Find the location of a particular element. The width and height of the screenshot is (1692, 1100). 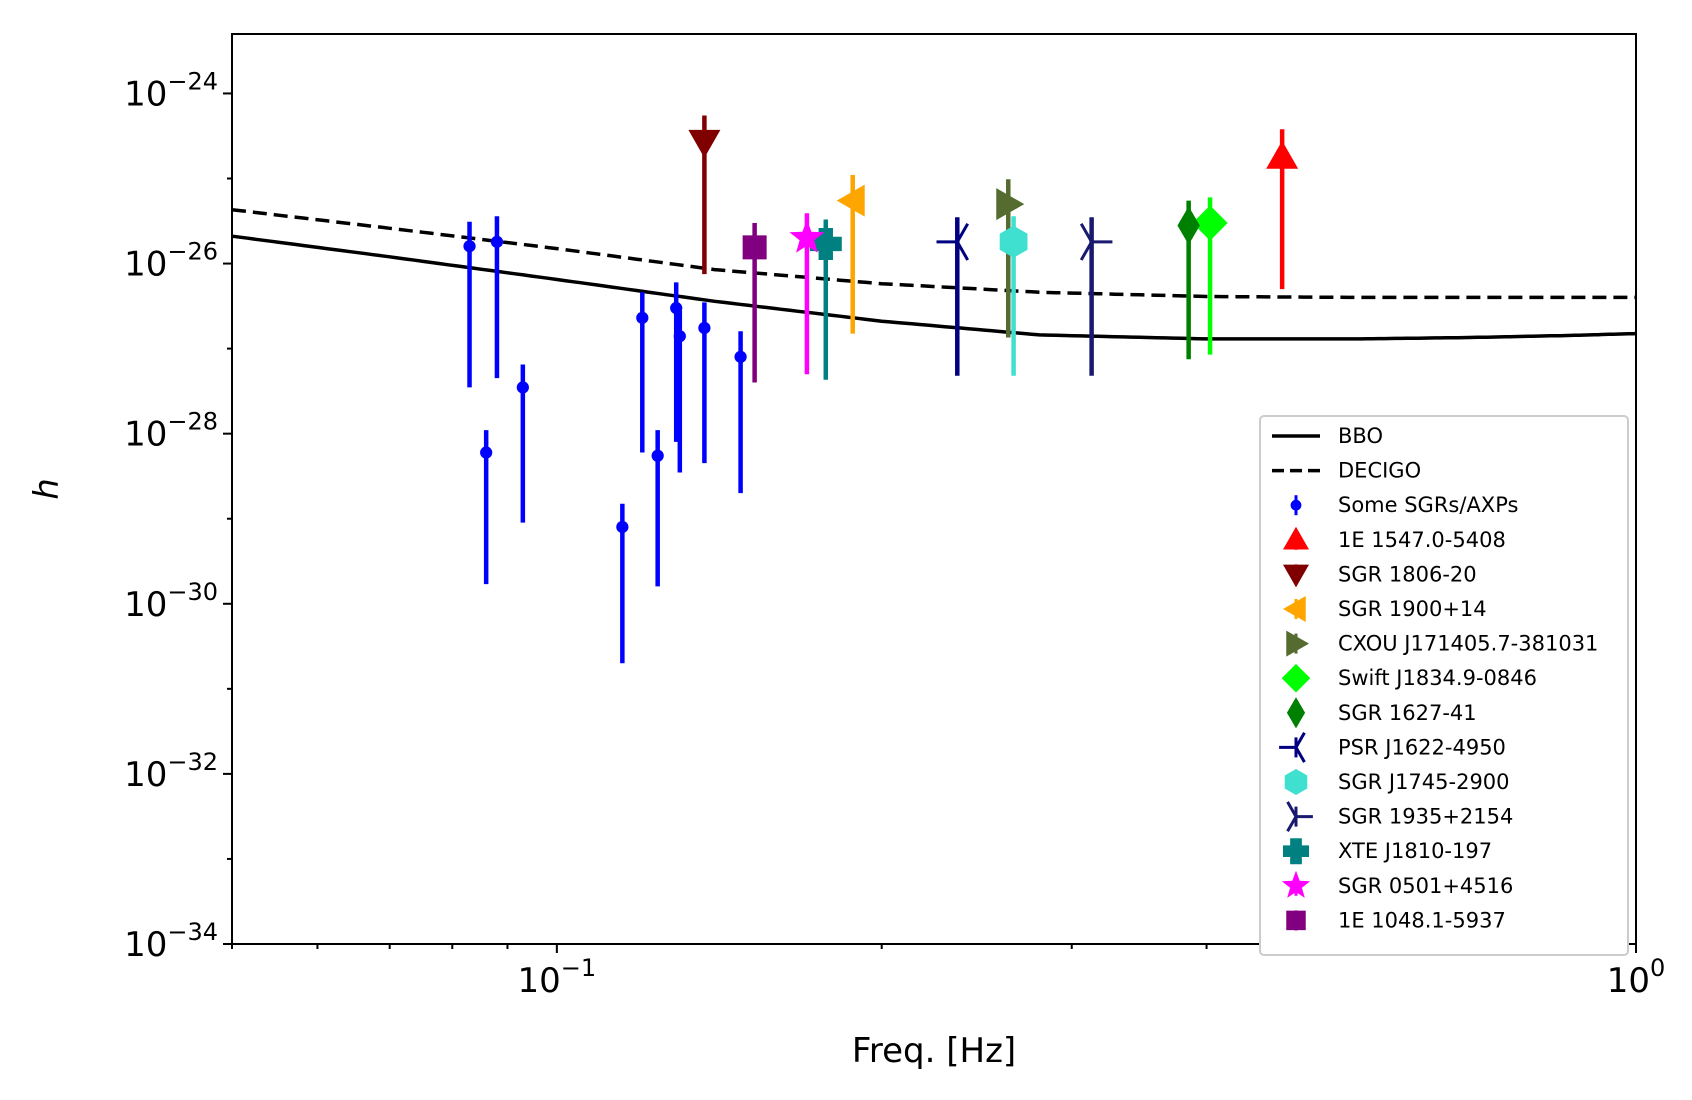

x-tick-label: 10⁰ is located at coordinates (1636, 977).